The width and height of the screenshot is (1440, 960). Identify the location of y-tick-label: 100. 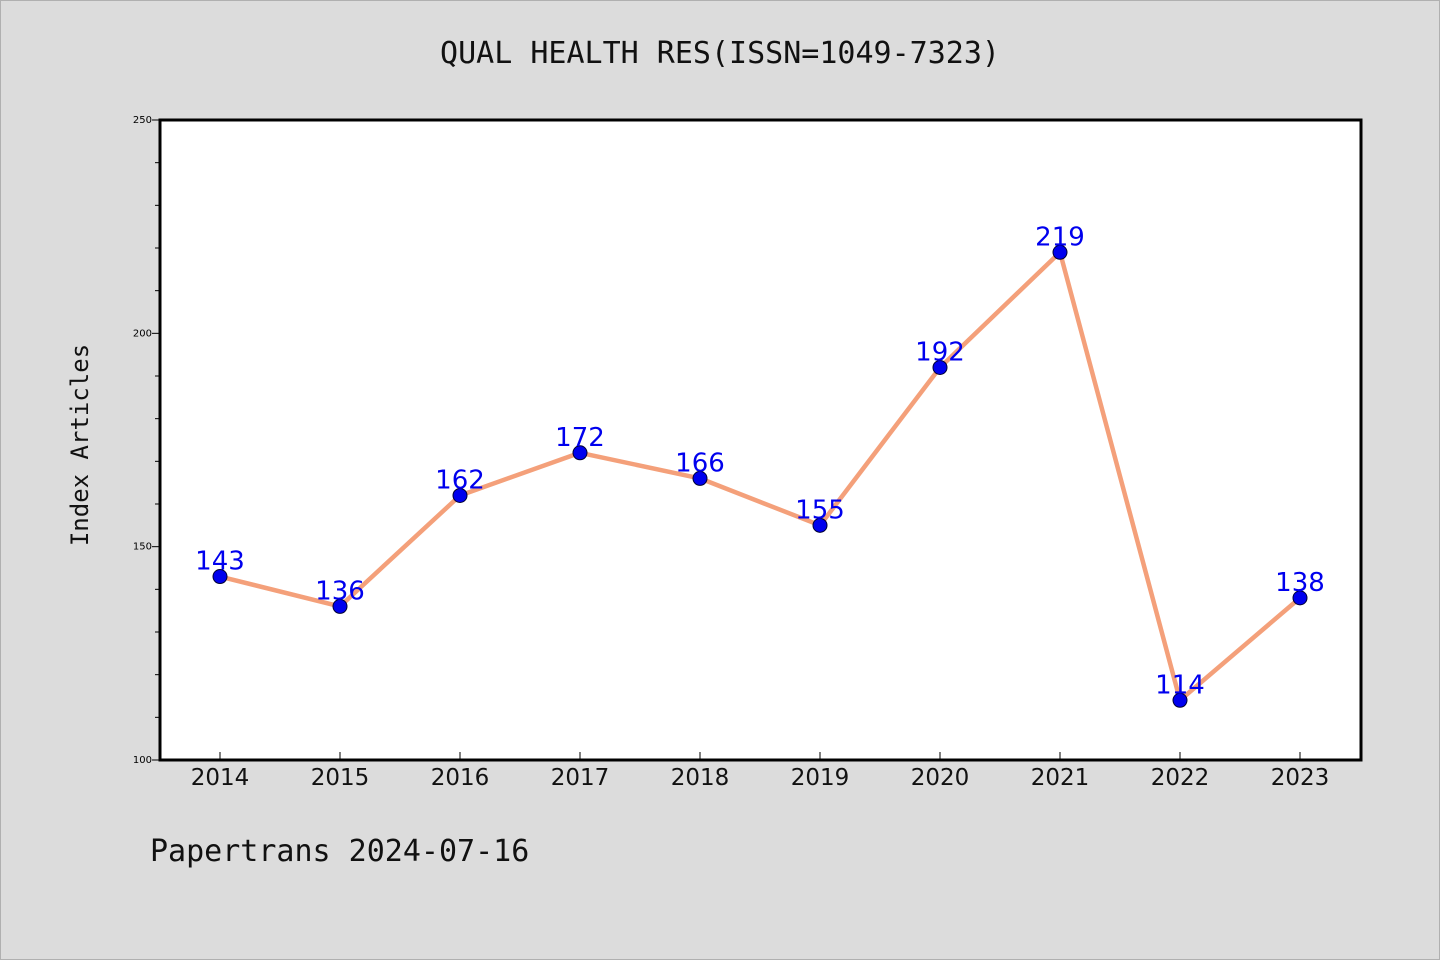
(142, 760).